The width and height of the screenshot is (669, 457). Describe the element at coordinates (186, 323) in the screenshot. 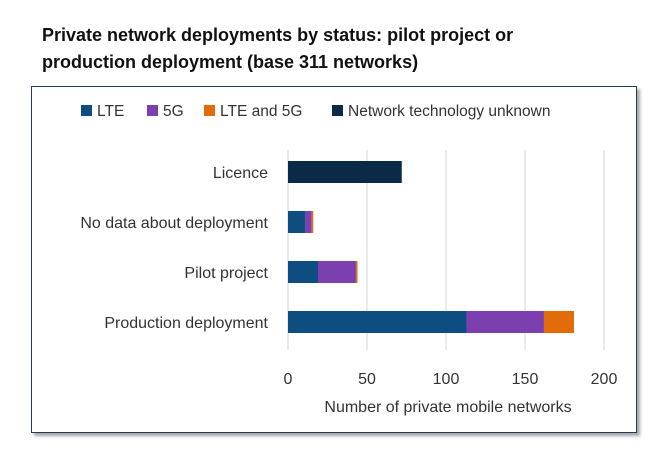

I see `category-label: Production deployment` at that location.